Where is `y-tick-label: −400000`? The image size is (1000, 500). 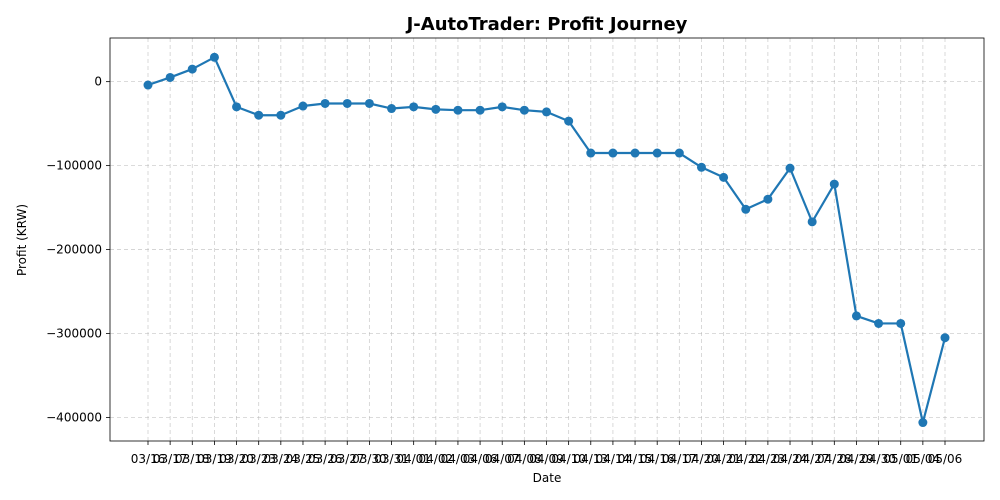
y-tick-label: −400000 is located at coordinates (74, 417).